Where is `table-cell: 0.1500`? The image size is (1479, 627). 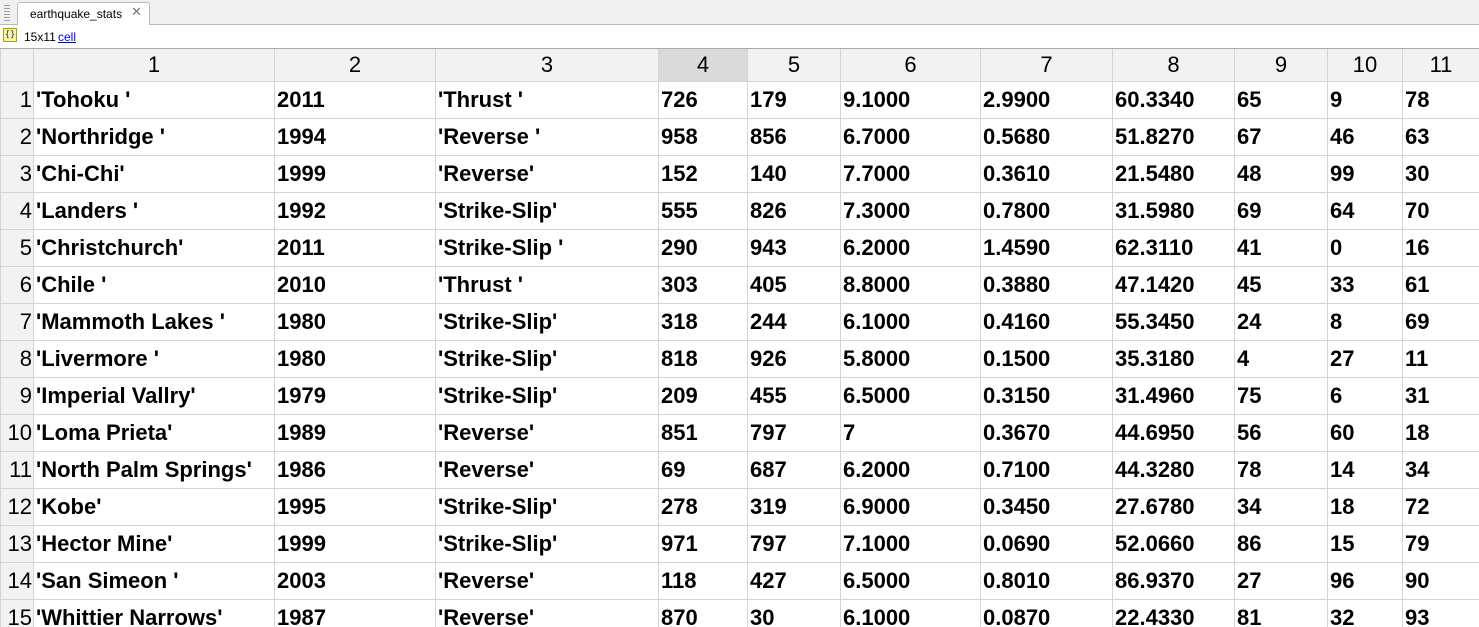
table-cell: 0.1500 is located at coordinates (1046, 359).